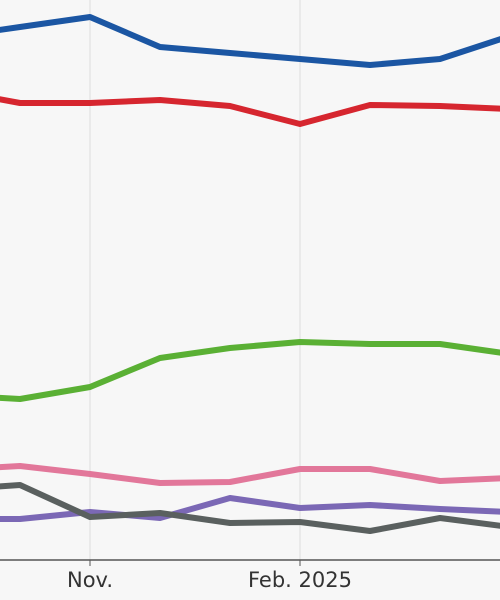  Describe the element at coordinates (90, 580) in the screenshot. I see `x-tick-label: Nov.` at that location.